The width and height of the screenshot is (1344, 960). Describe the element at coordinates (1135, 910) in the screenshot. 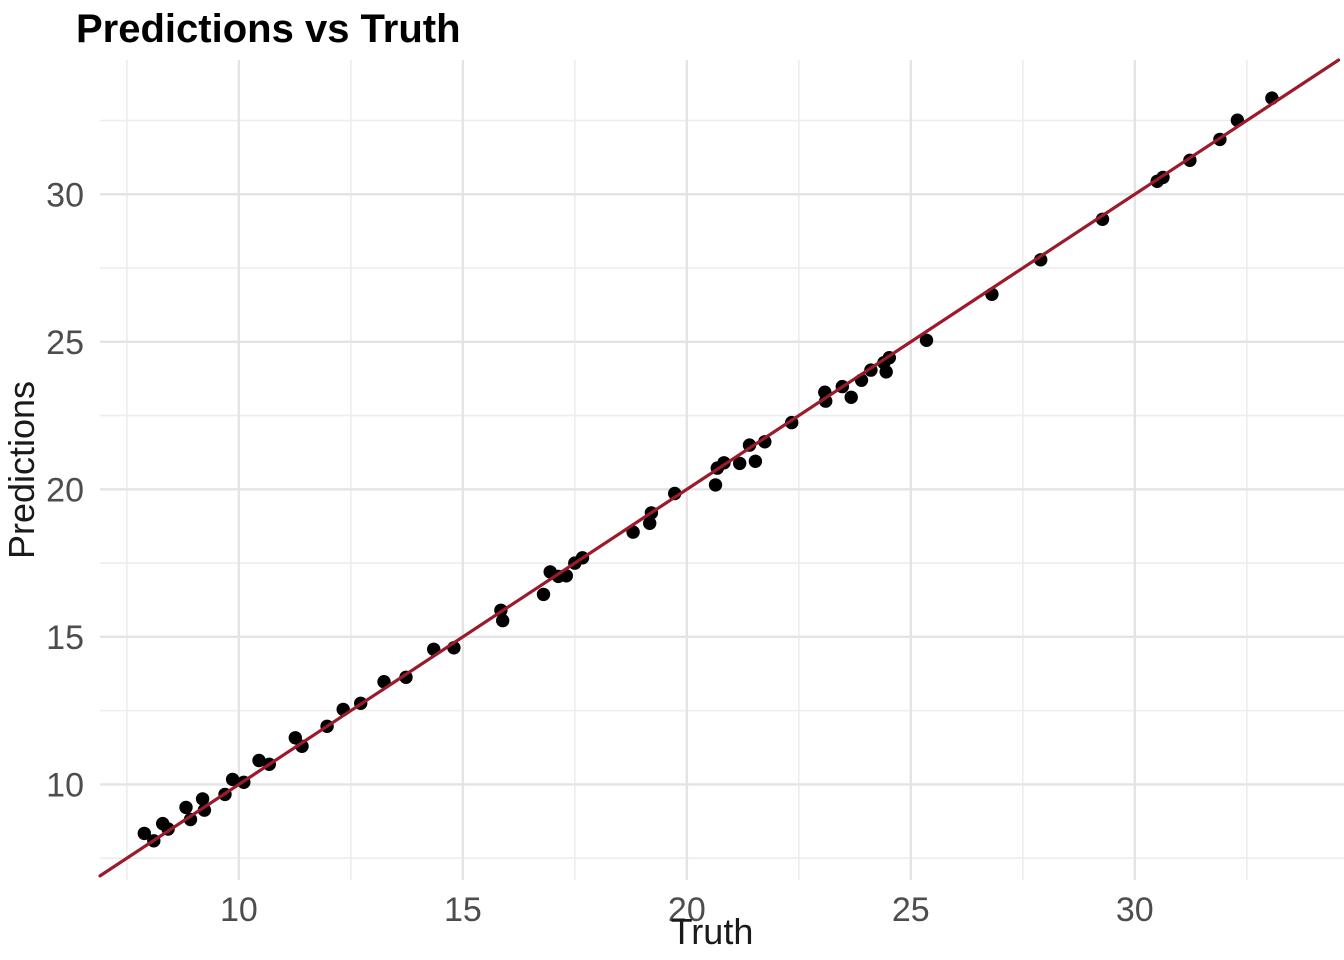

I see `x-tick-label: 30` at that location.